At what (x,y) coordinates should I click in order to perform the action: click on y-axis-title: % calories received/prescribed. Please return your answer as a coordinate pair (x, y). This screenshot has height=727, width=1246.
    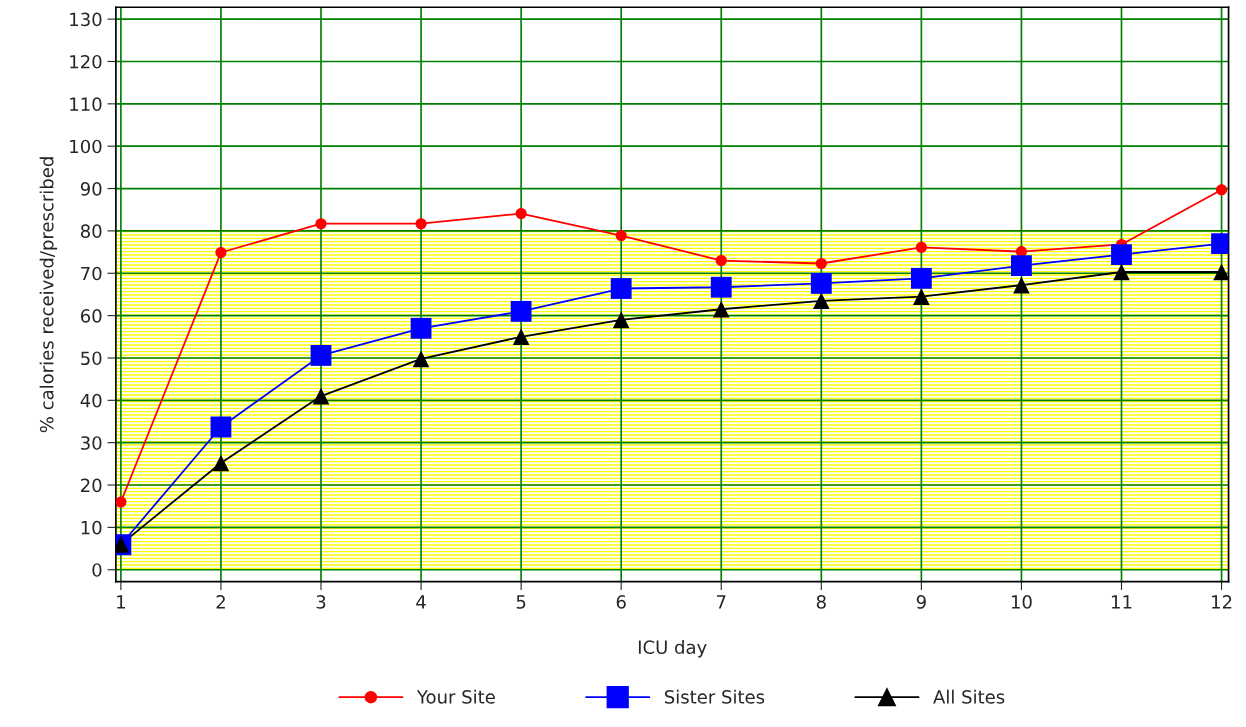
    Looking at the image, I should click on (48, 295).